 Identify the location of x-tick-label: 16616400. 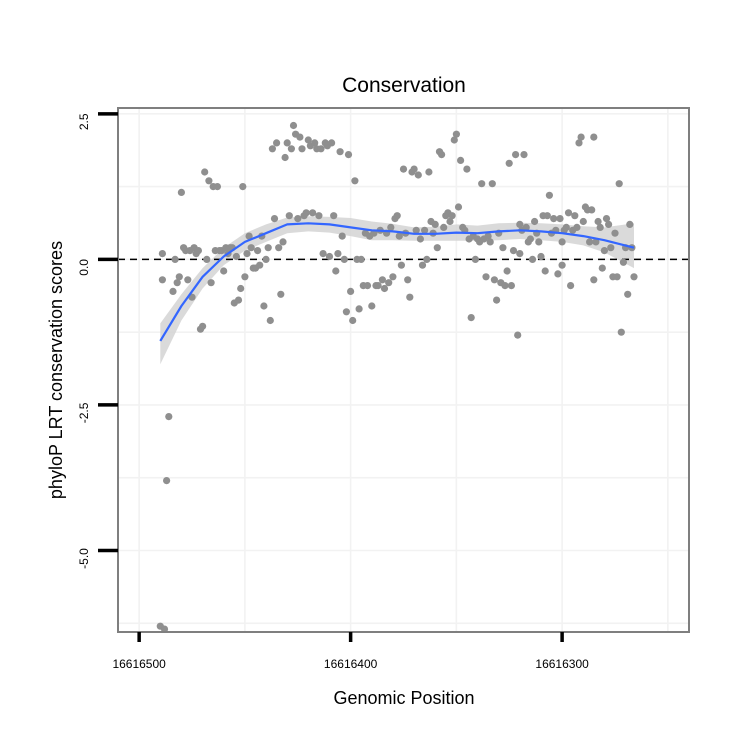
(351, 664).